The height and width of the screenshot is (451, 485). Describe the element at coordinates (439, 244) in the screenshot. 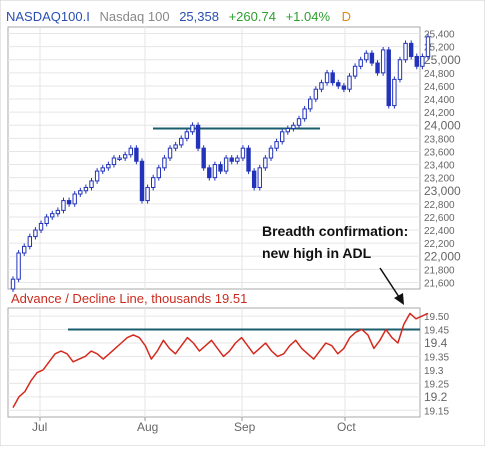

I see `price-tick-label: 22,200` at that location.